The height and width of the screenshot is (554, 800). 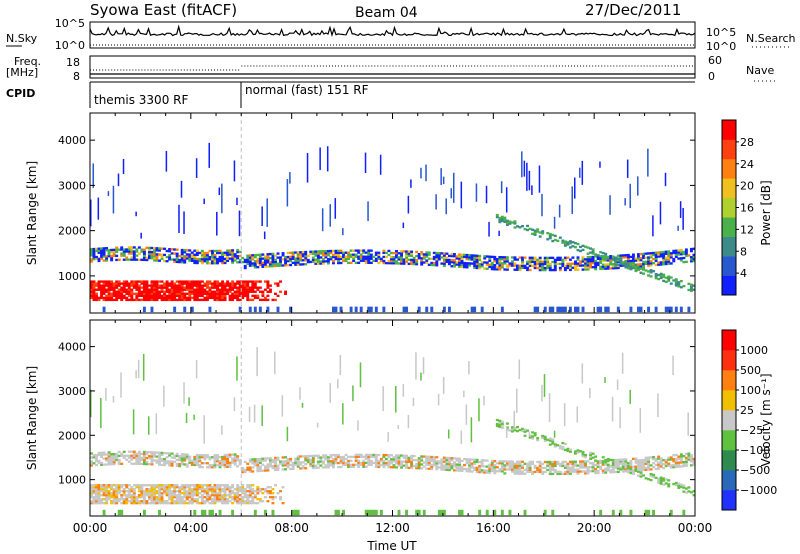 What do you see at coordinates (391, 546) in the screenshot?
I see `x-axis-label: Time UT` at bounding box center [391, 546].